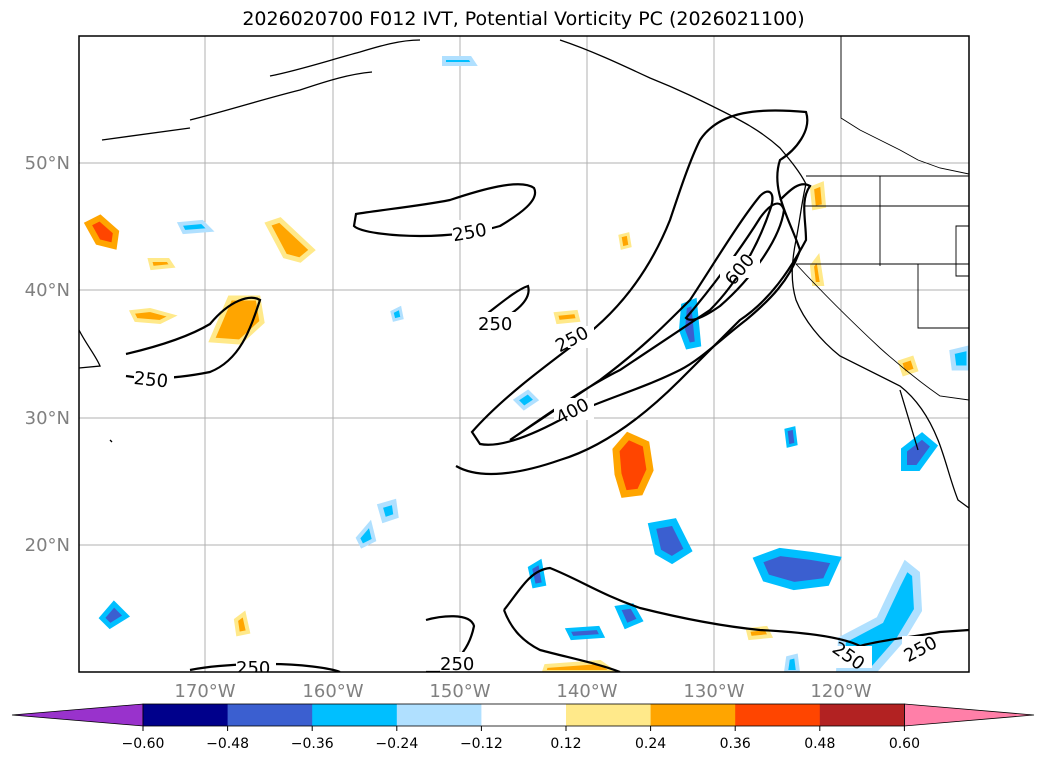 Image resolution: width=1047 pixels, height=765 pixels. Describe the element at coordinates (204, 691) in the screenshot. I see `lon-label: 170°W` at that location.